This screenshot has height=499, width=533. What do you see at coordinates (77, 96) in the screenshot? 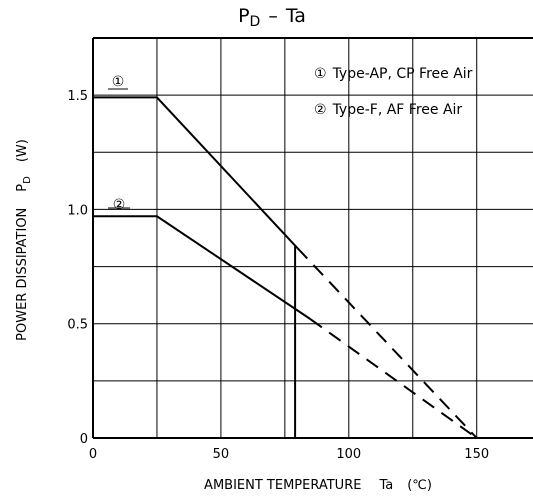
I see `y-tick-label-3: 1.5` at bounding box center [77, 96].